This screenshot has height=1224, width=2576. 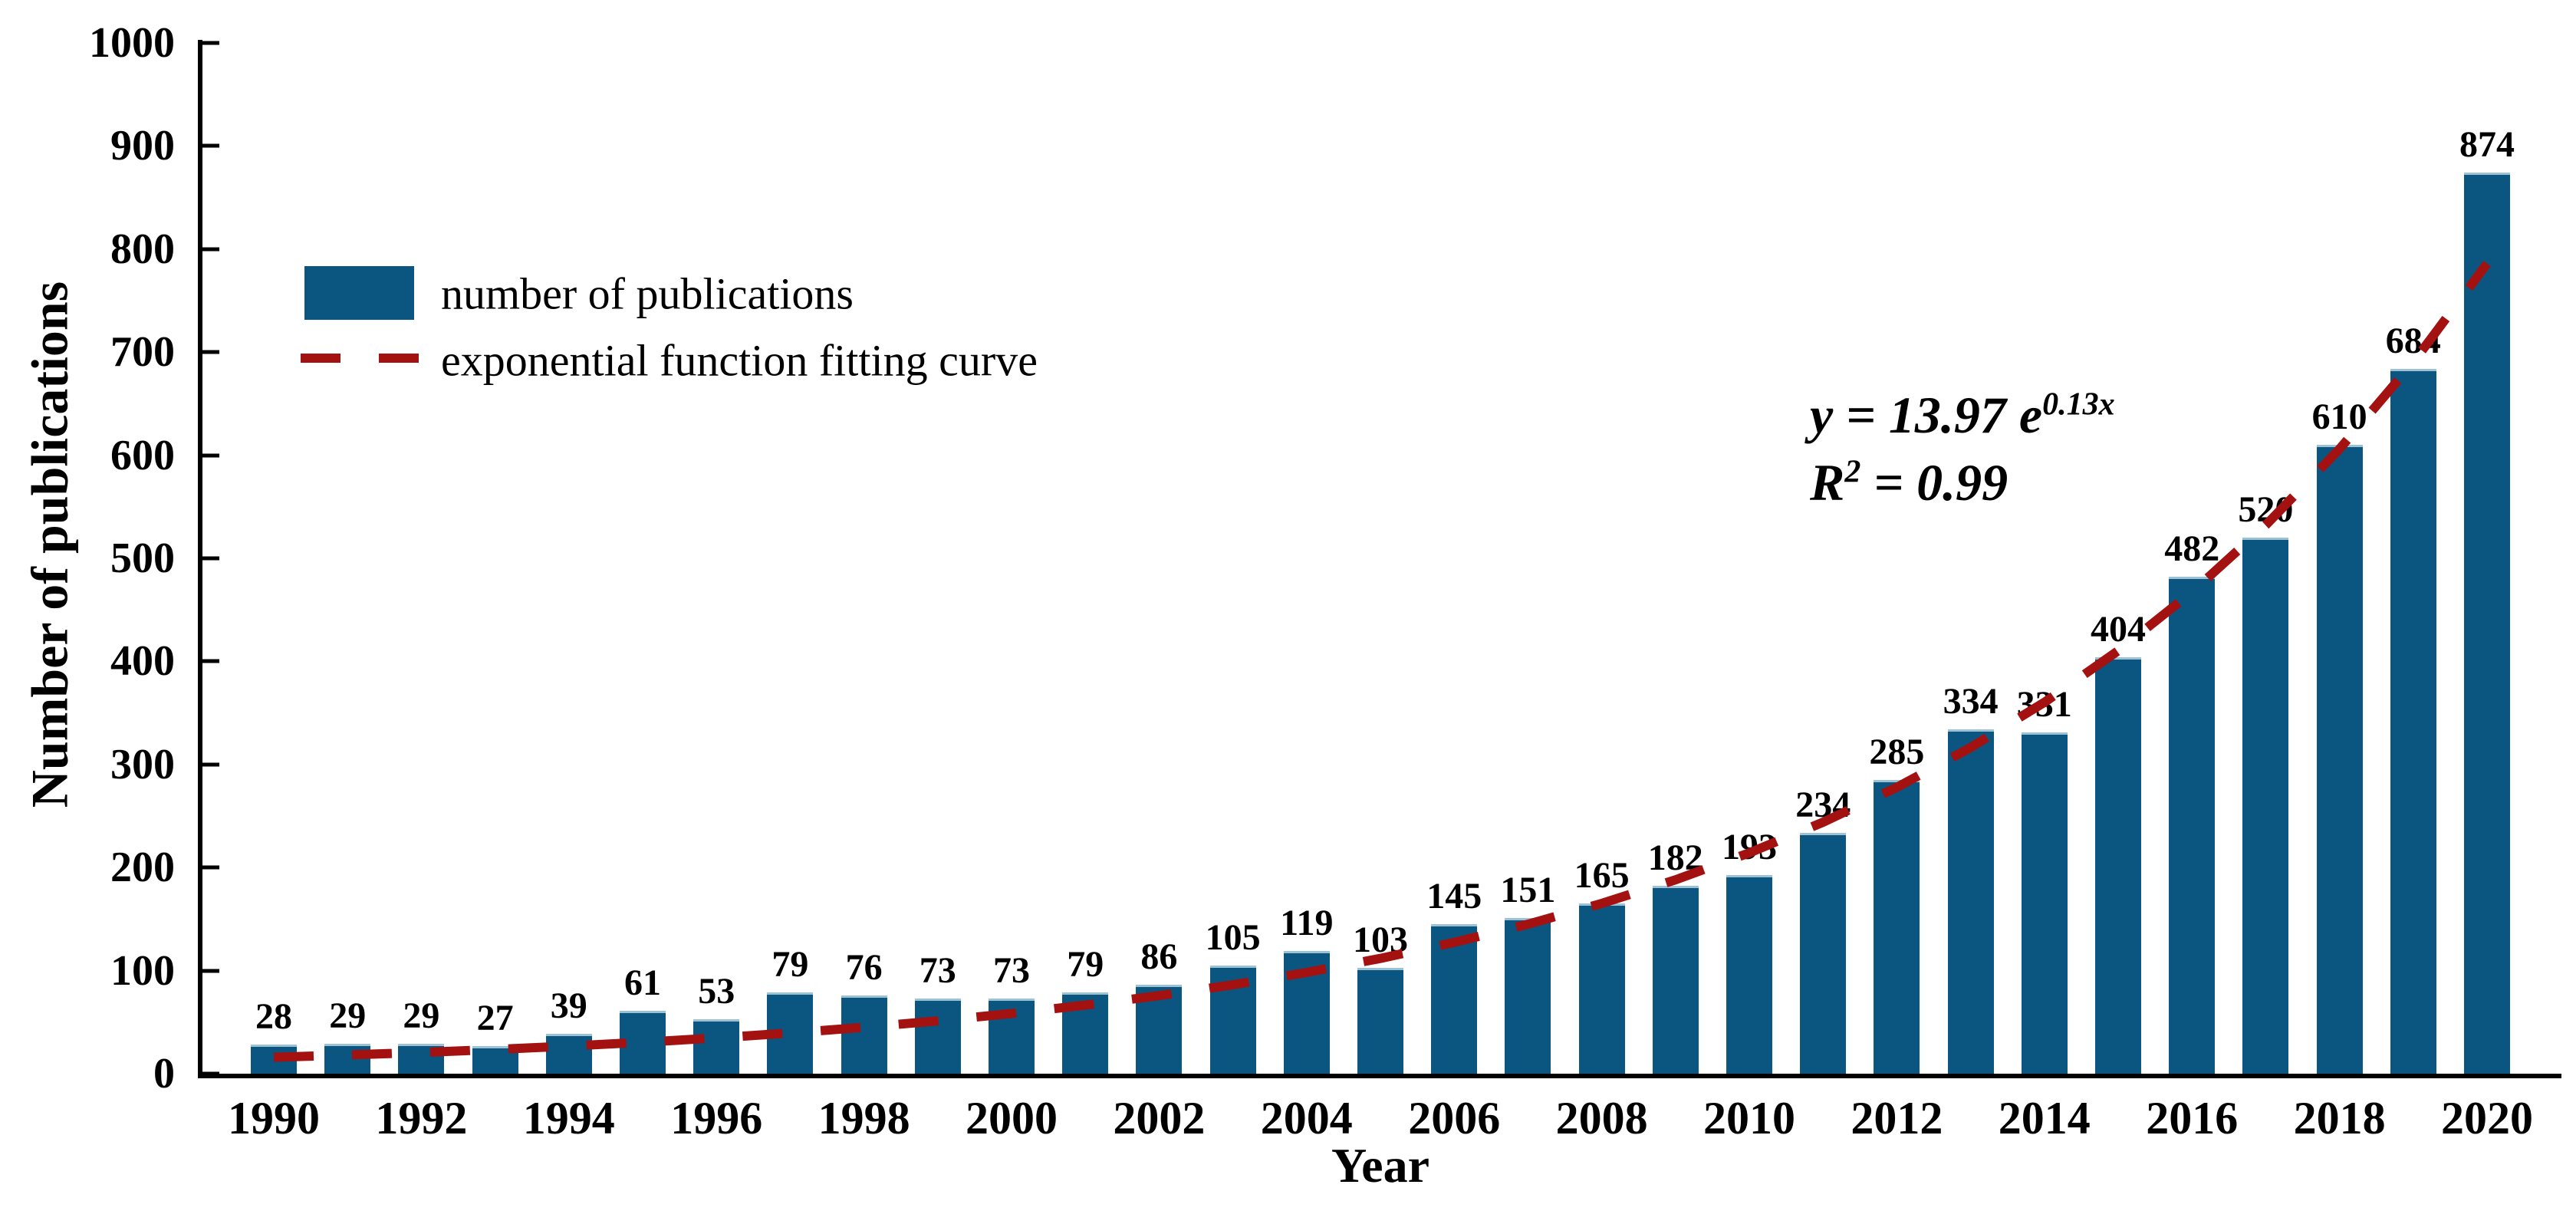 What do you see at coordinates (1823, 804) in the screenshot?
I see `bar-value-label: 234` at bounding box center [1823, 804].